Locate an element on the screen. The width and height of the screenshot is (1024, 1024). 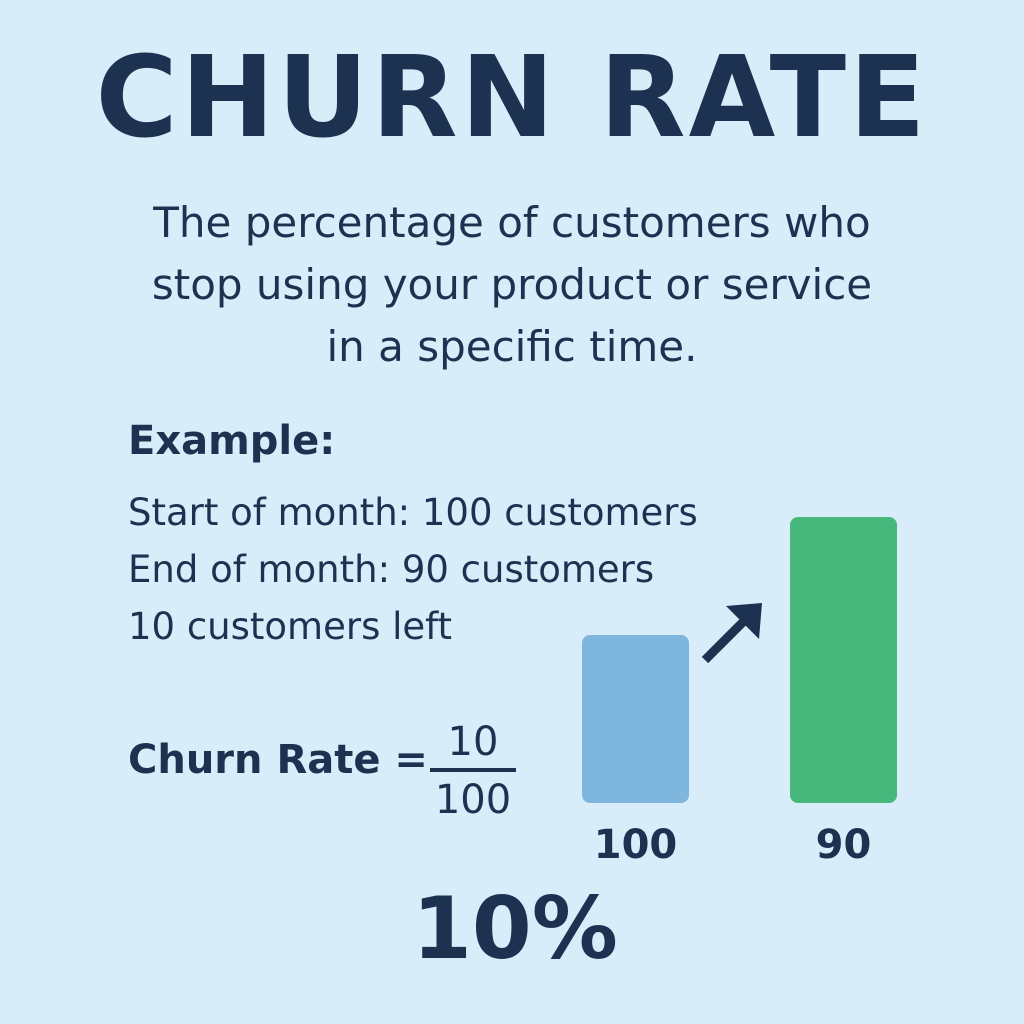
arrow-up-right-icon is located at coordinates (731, 633).